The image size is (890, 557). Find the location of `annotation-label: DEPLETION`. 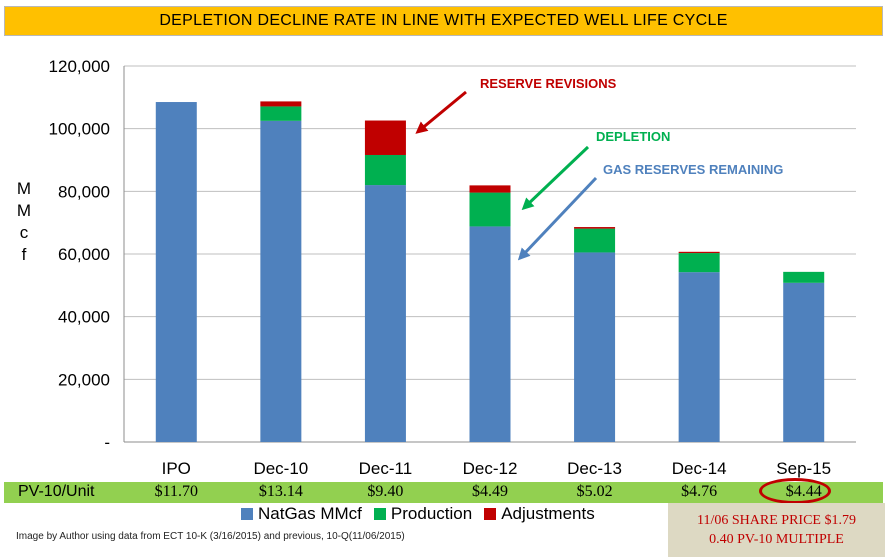

annotation-label: DEPLETION is located at coordinates (633, 136).